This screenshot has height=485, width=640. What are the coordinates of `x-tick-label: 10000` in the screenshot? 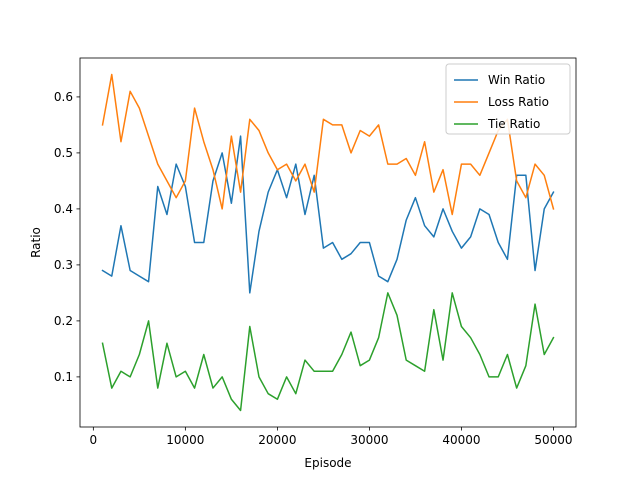 It's located at (185, 440).